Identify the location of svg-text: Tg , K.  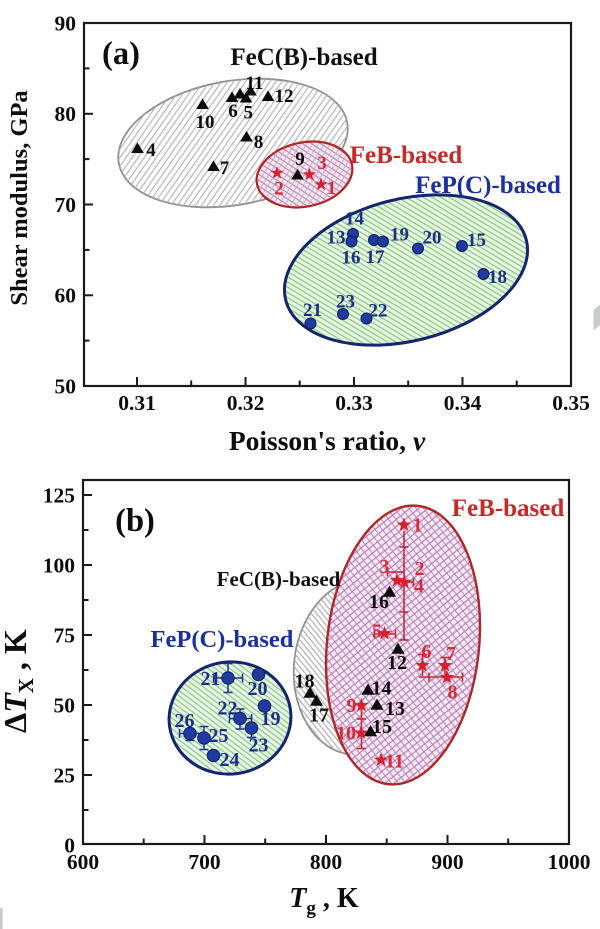
(324, 901).